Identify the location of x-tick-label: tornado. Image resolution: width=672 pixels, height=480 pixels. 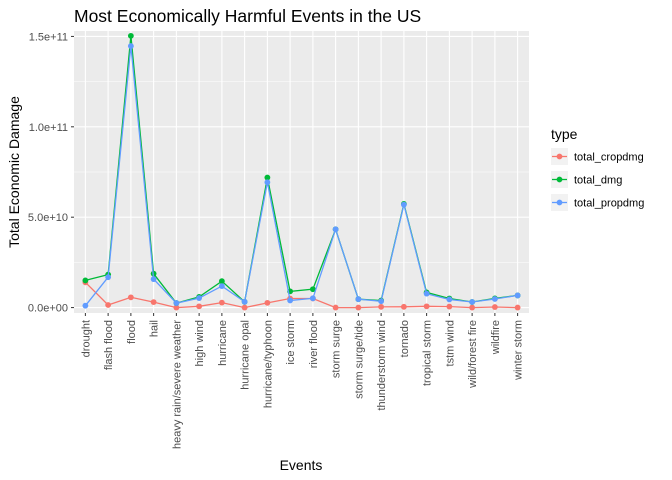
(405, 338).